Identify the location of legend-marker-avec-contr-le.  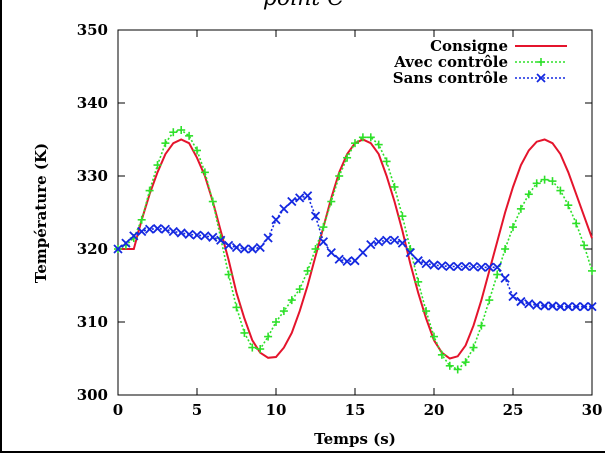
(541, 62).